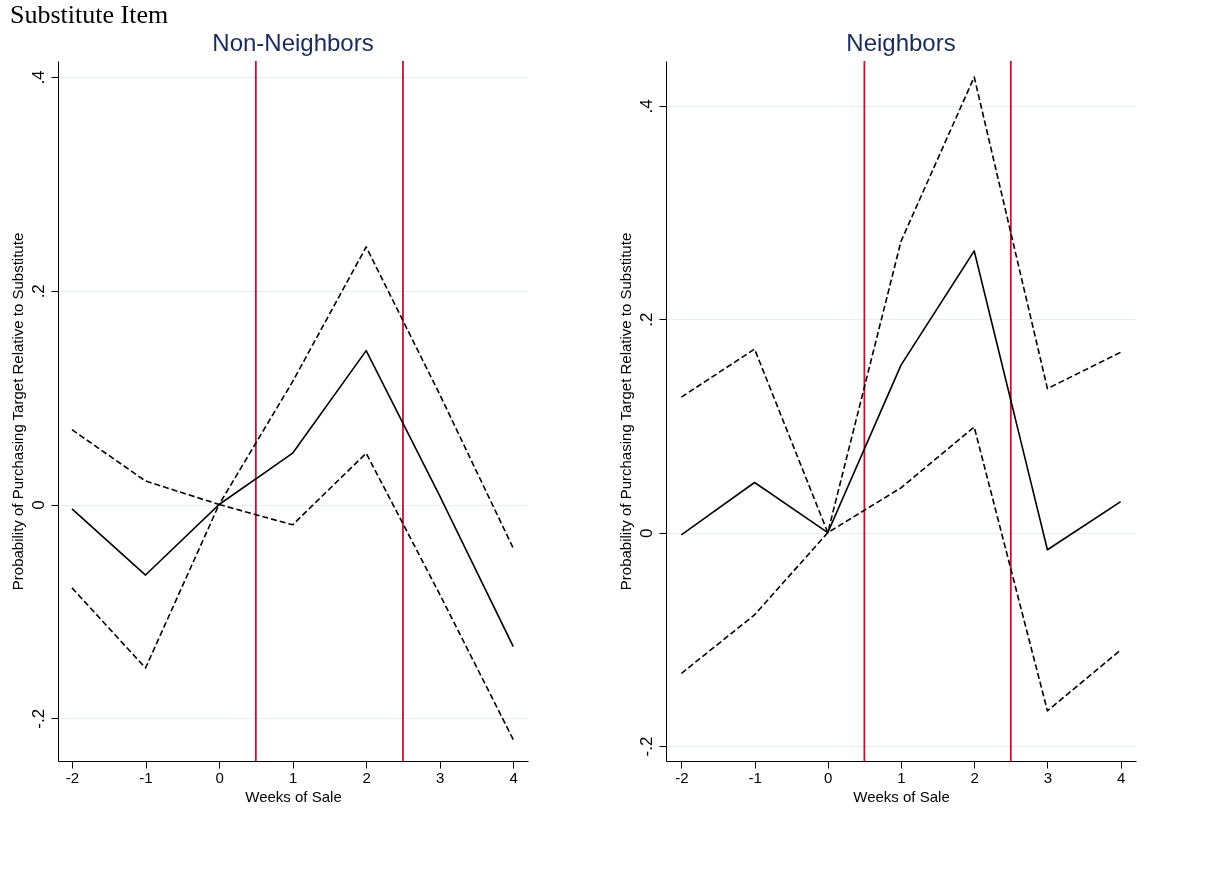 This screenshot has width=1232, height=893. What do you see at coordinates (89, 15) in the screenshot?
I see `chart-title: Substitute Item` at bounding box center [89, 15].